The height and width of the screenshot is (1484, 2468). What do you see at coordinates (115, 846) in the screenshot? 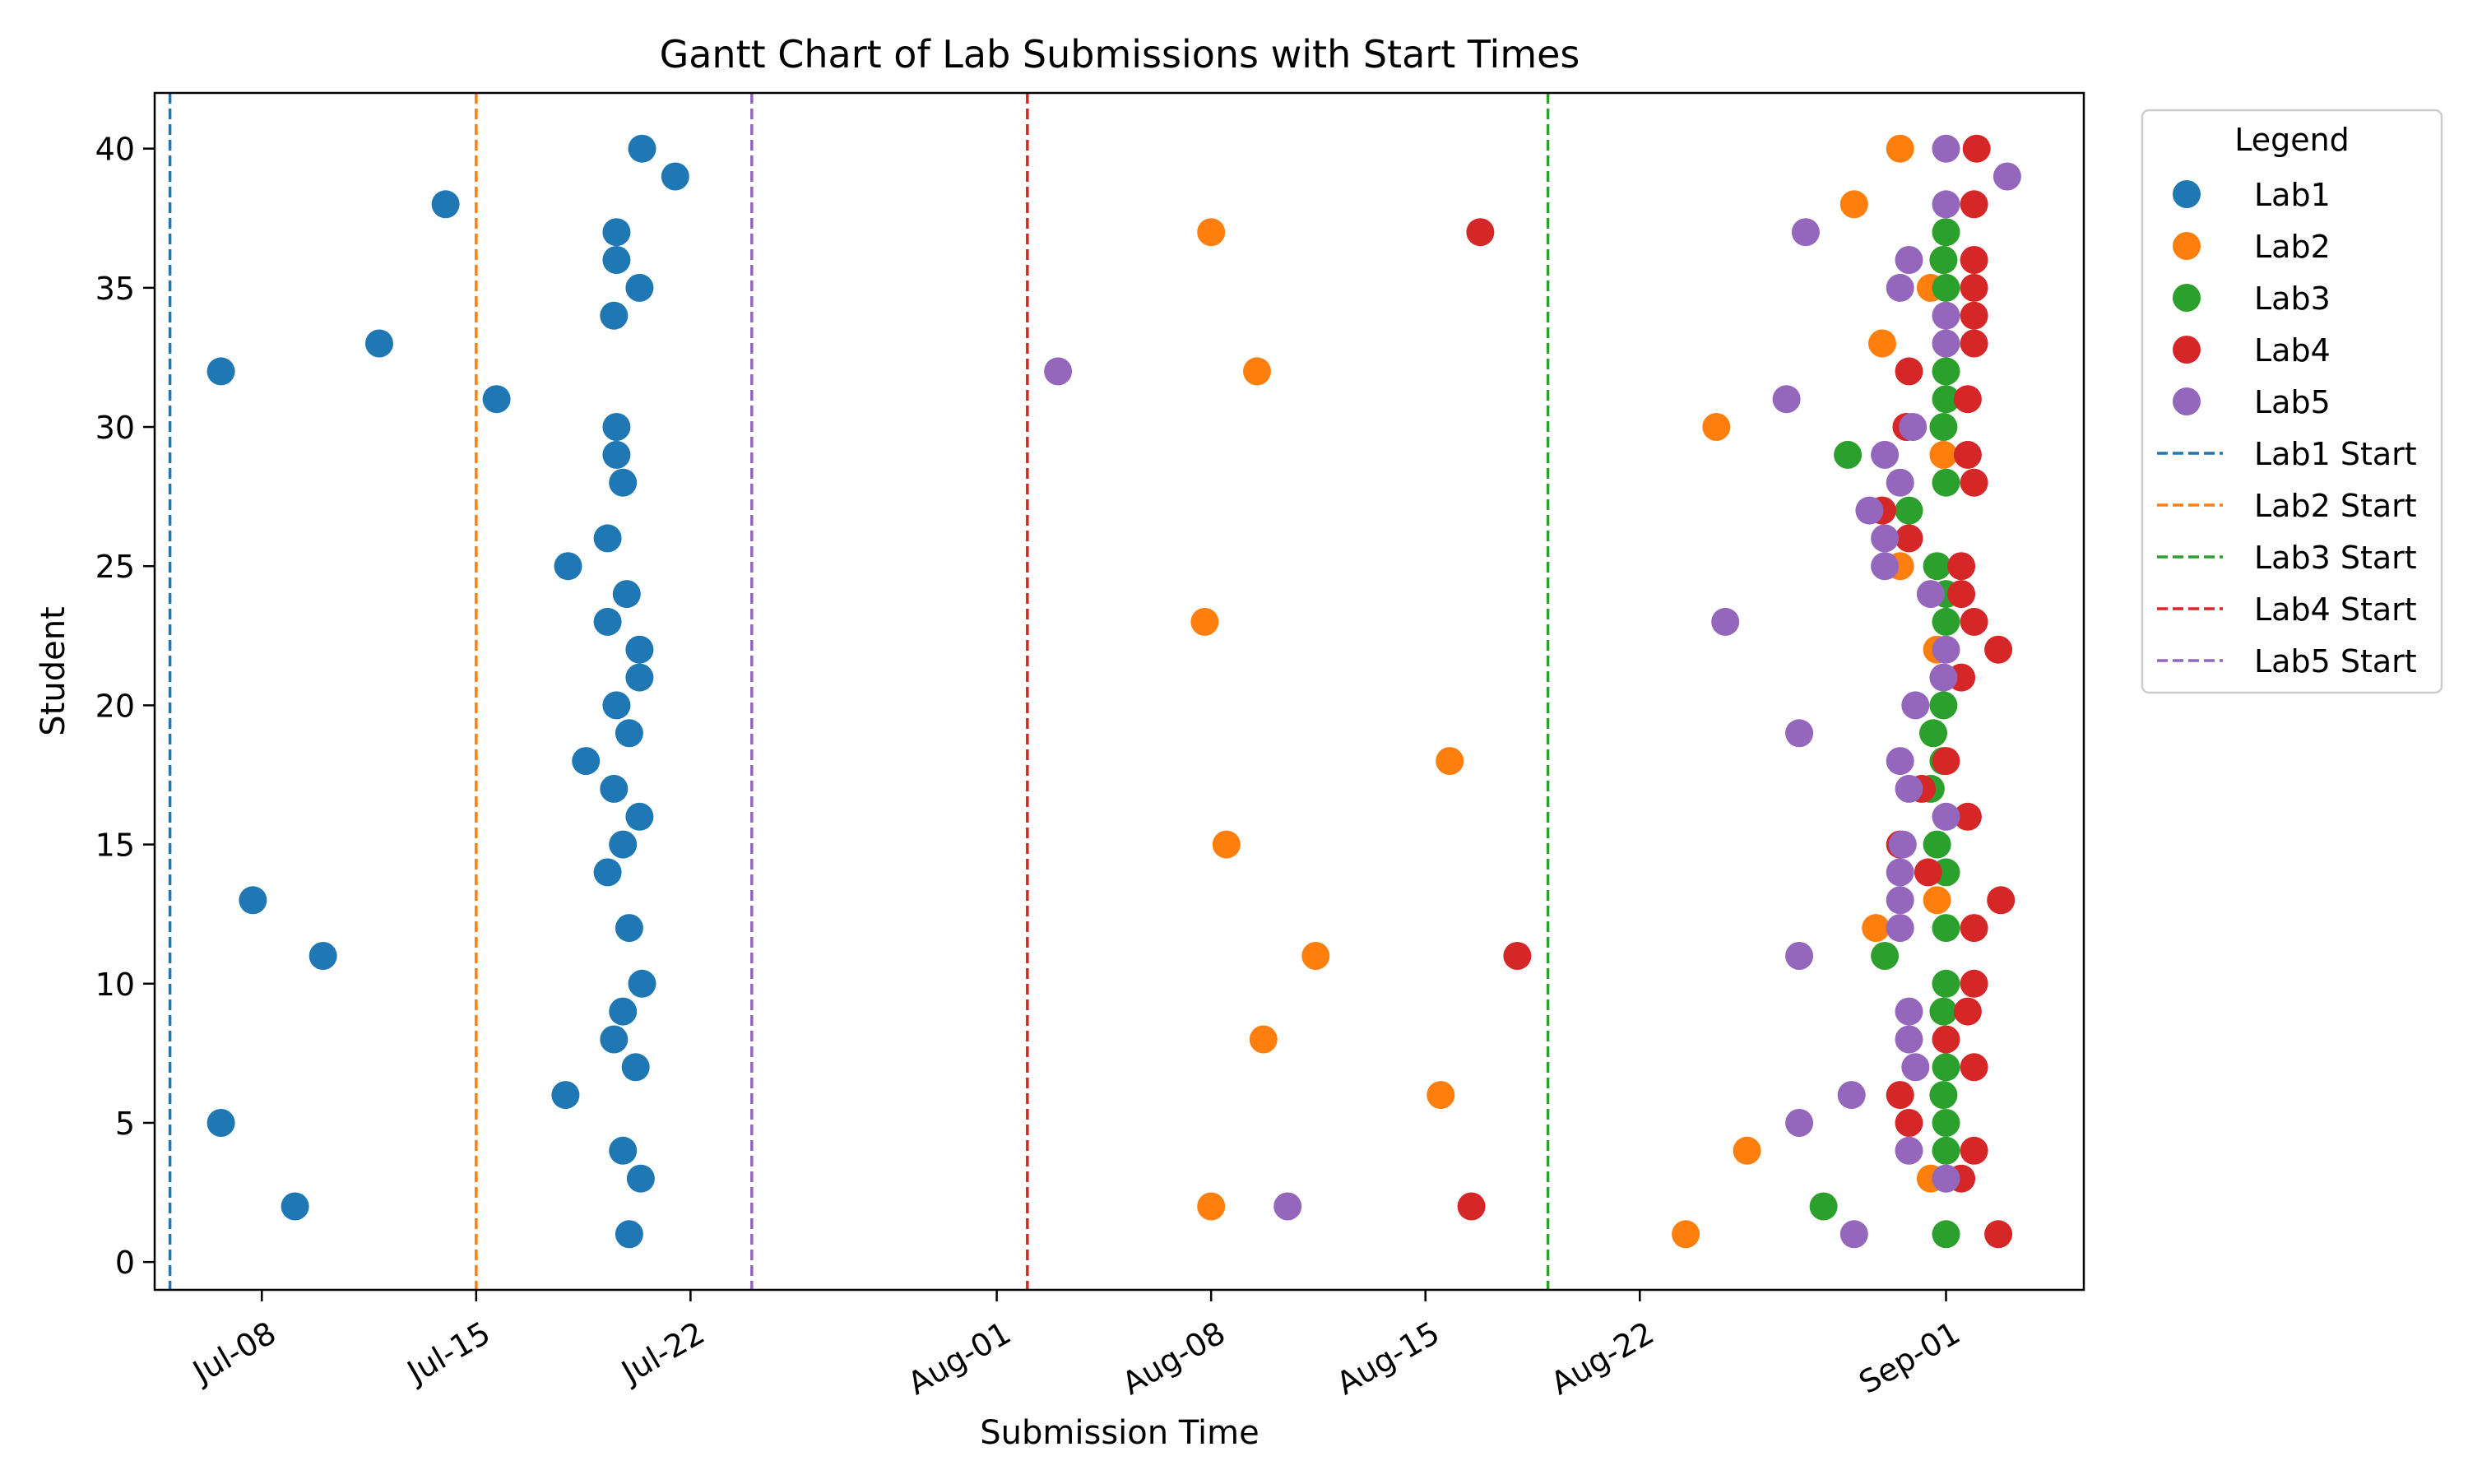
I see `y-tick-label: 15` at bounding box center [115, 846].